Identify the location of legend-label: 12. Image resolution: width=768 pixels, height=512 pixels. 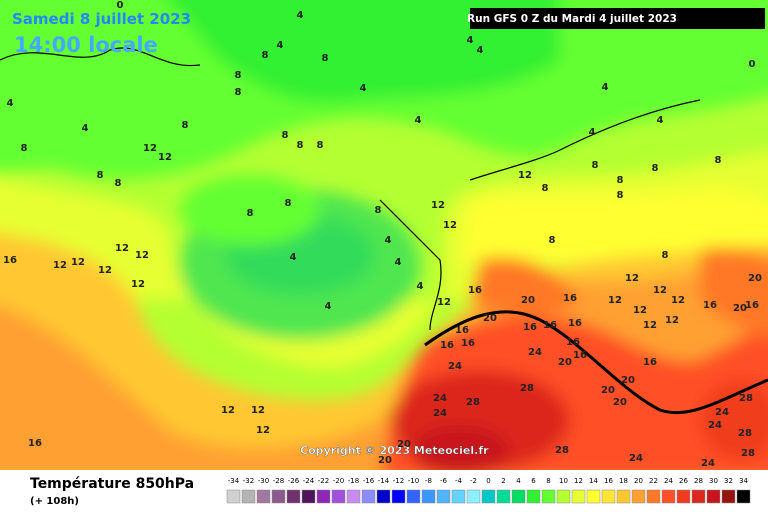
(578, 481).